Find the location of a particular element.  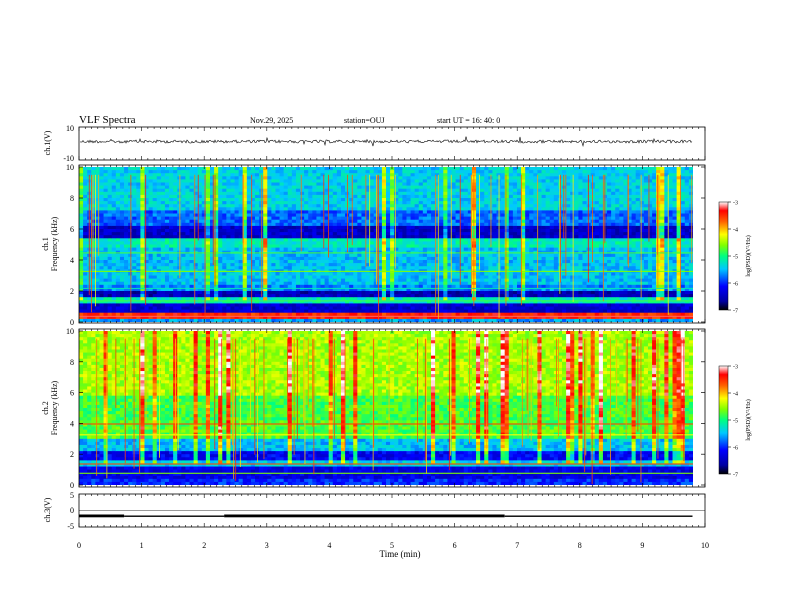

ch3-signal-panel: 5 0 -5 ch.3(V) is located at coordinates (374, 511).